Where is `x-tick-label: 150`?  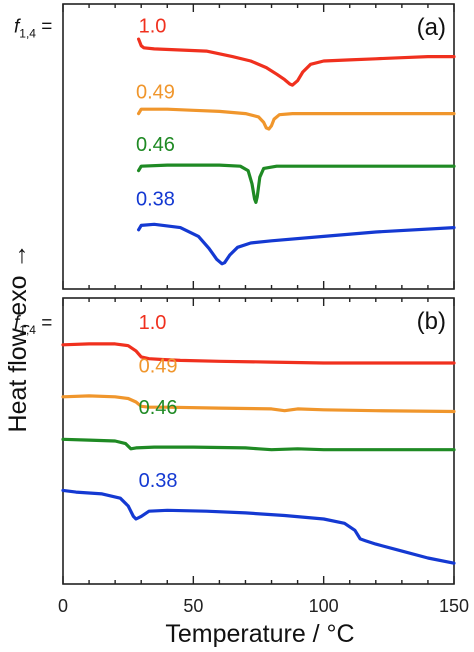
x-tick-label: 150 is located at coordinates (454, 606).